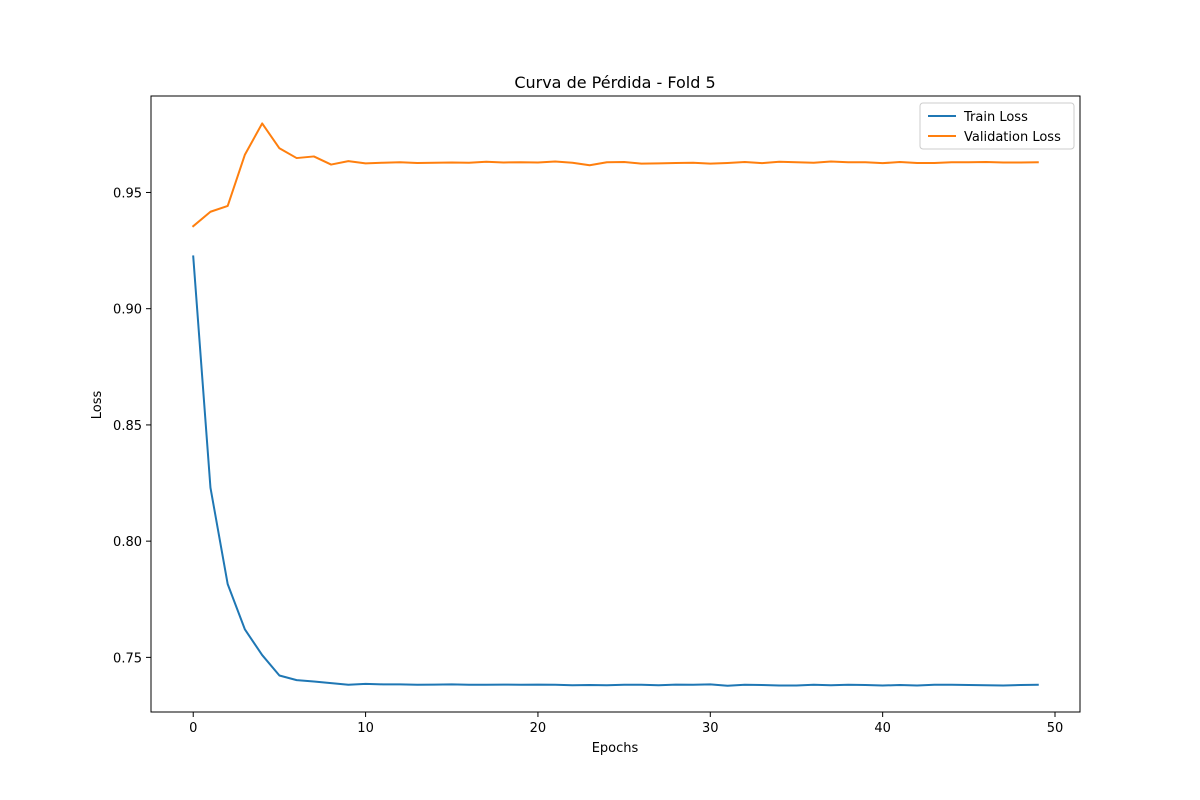 The width and height of the screenshot is (1200, 800). Describe the element at coordinates (710, 728) in the screenshot. I see `x-tick-label: 30` at that location.